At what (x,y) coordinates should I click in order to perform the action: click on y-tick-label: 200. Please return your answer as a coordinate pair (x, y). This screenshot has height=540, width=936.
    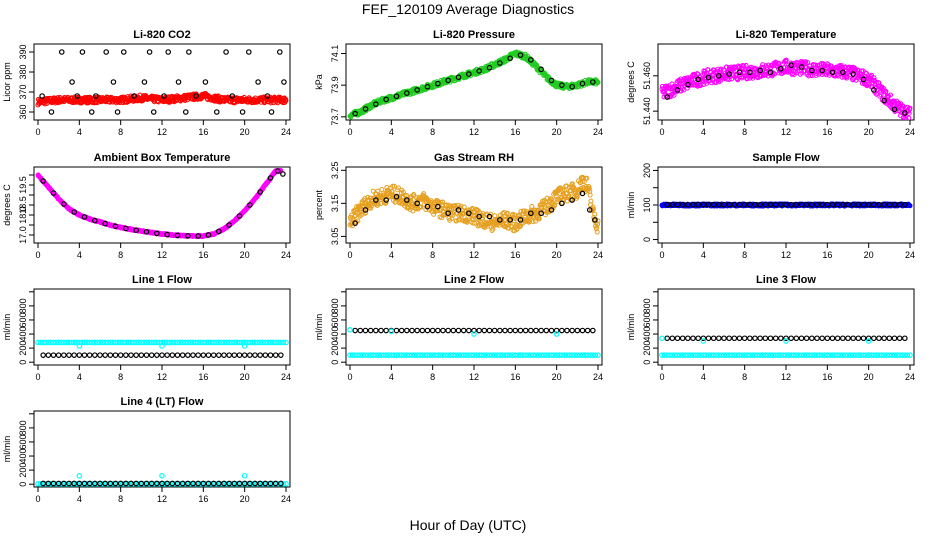
    Looking at the image, I should click on (335, 348).